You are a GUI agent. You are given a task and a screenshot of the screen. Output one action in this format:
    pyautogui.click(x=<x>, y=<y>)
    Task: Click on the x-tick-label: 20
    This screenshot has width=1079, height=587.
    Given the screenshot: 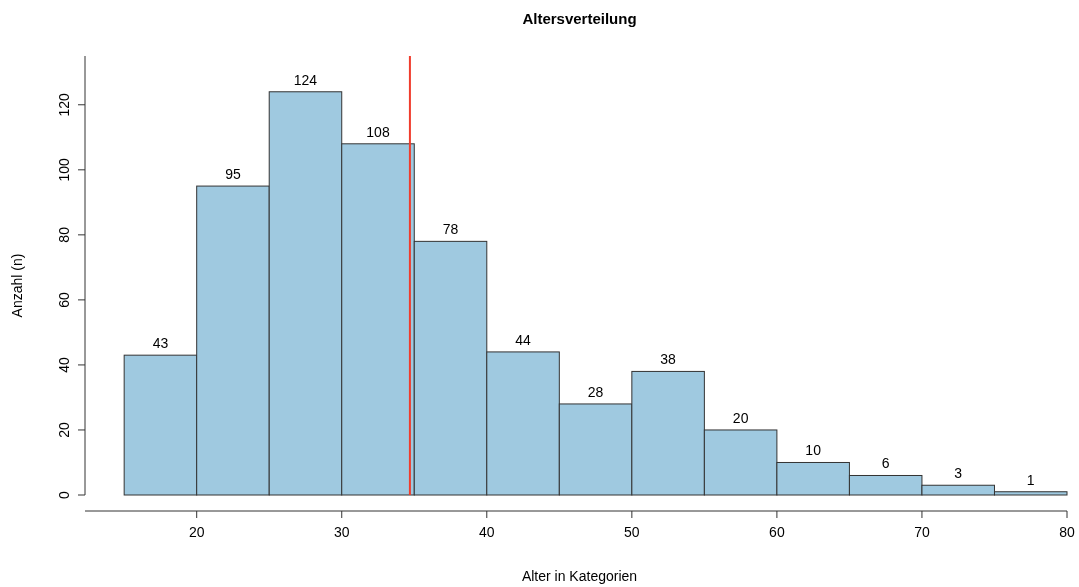 What is the action you would take?
    pyautogui.click(x=196, y=532)
    